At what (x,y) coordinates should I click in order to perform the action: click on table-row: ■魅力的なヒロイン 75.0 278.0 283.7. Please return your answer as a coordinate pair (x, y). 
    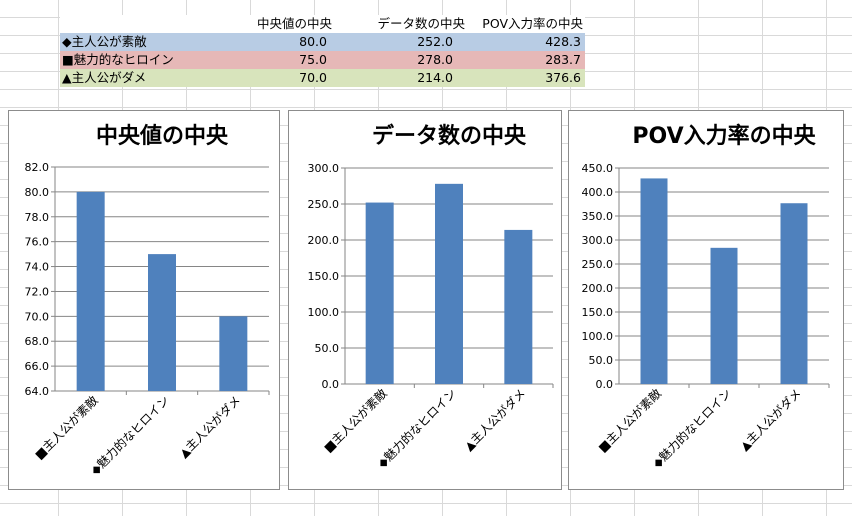
    Looking at the image, I should click on (322, 60).